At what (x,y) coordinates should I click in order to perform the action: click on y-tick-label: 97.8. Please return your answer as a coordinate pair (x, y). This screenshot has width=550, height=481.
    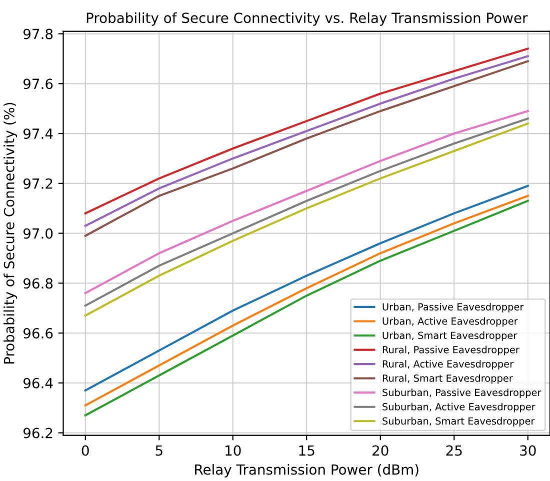
    Looking at the image, I should click on (38, 34).